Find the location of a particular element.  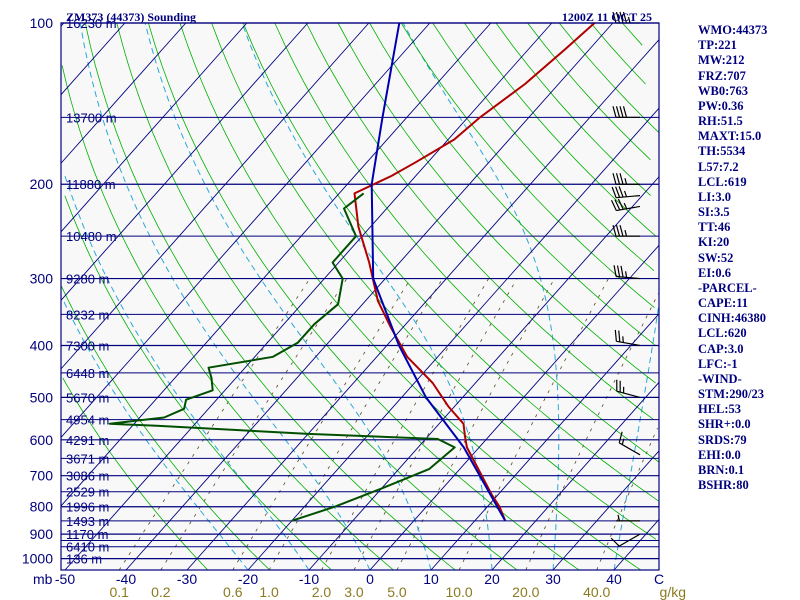

pressure-tick-label: 600 is located at coordinates (42, 440).